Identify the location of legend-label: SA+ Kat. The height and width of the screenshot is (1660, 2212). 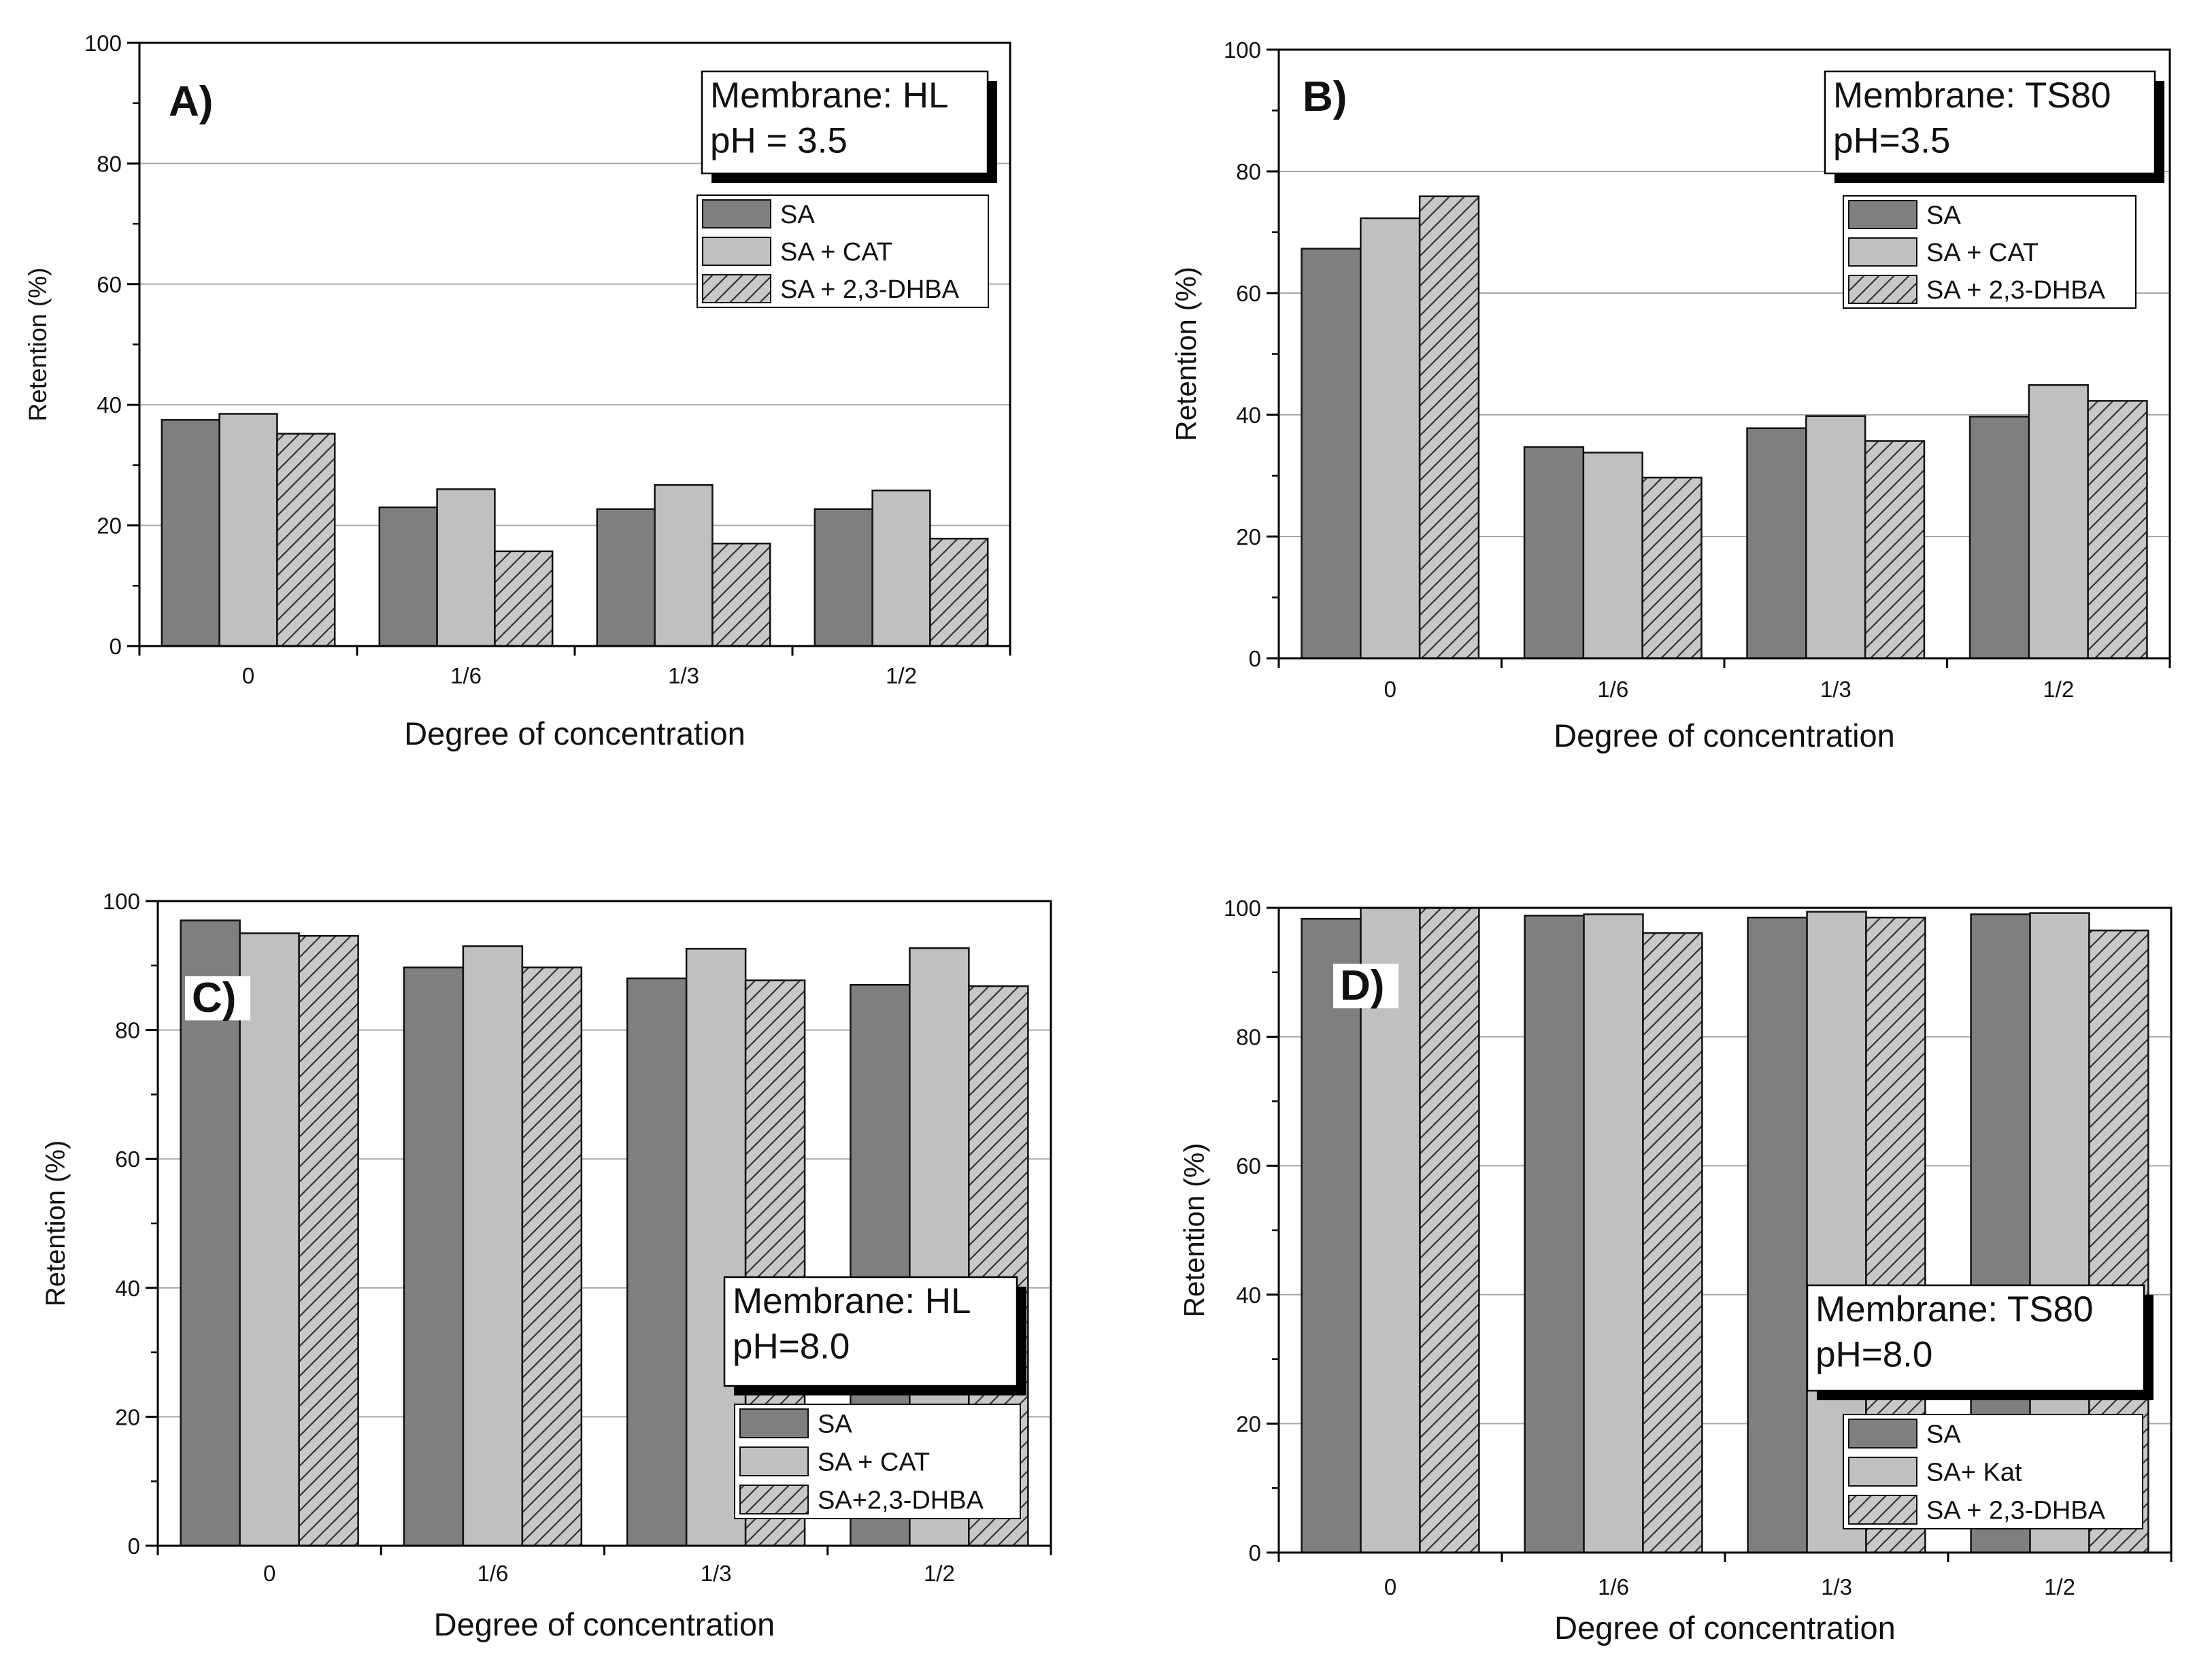
(1974, 1473).